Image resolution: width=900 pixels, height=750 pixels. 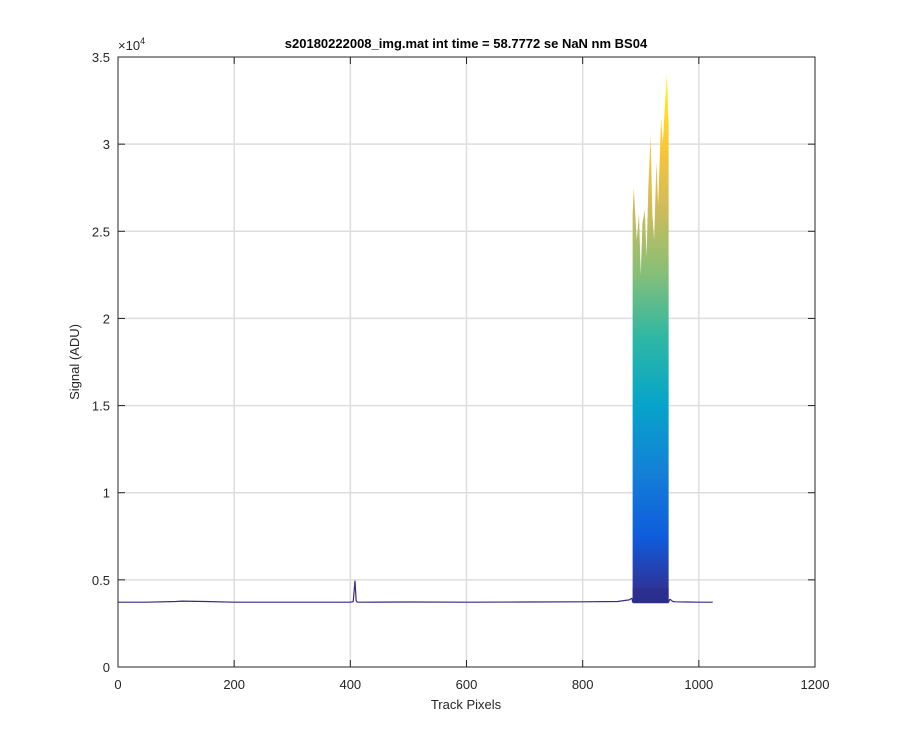 I want to click on series-baseline-right, so click(x=691, y=600).